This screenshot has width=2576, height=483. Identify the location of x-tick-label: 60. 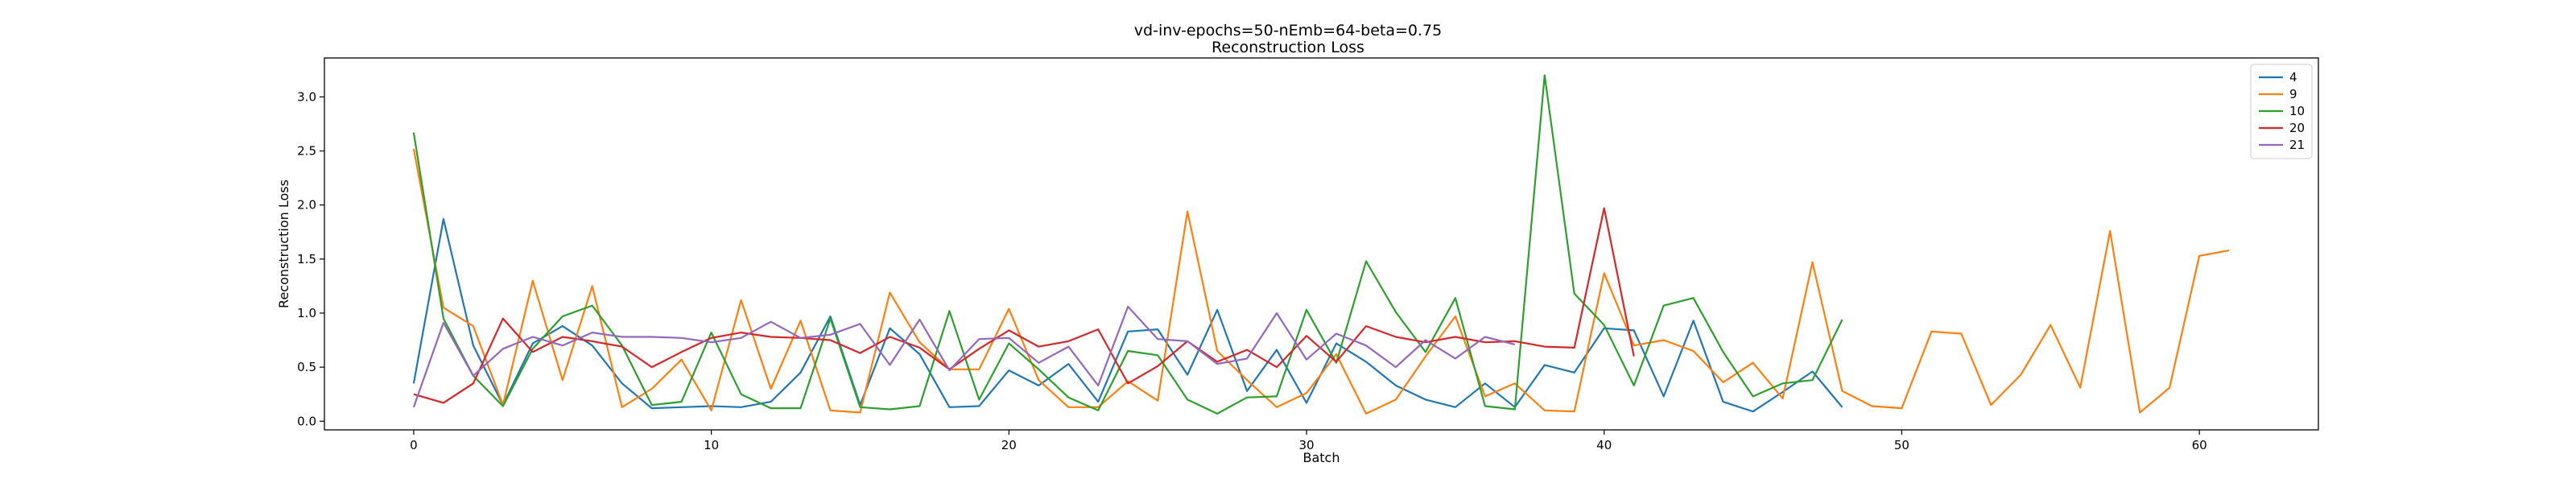
(2199, 445).